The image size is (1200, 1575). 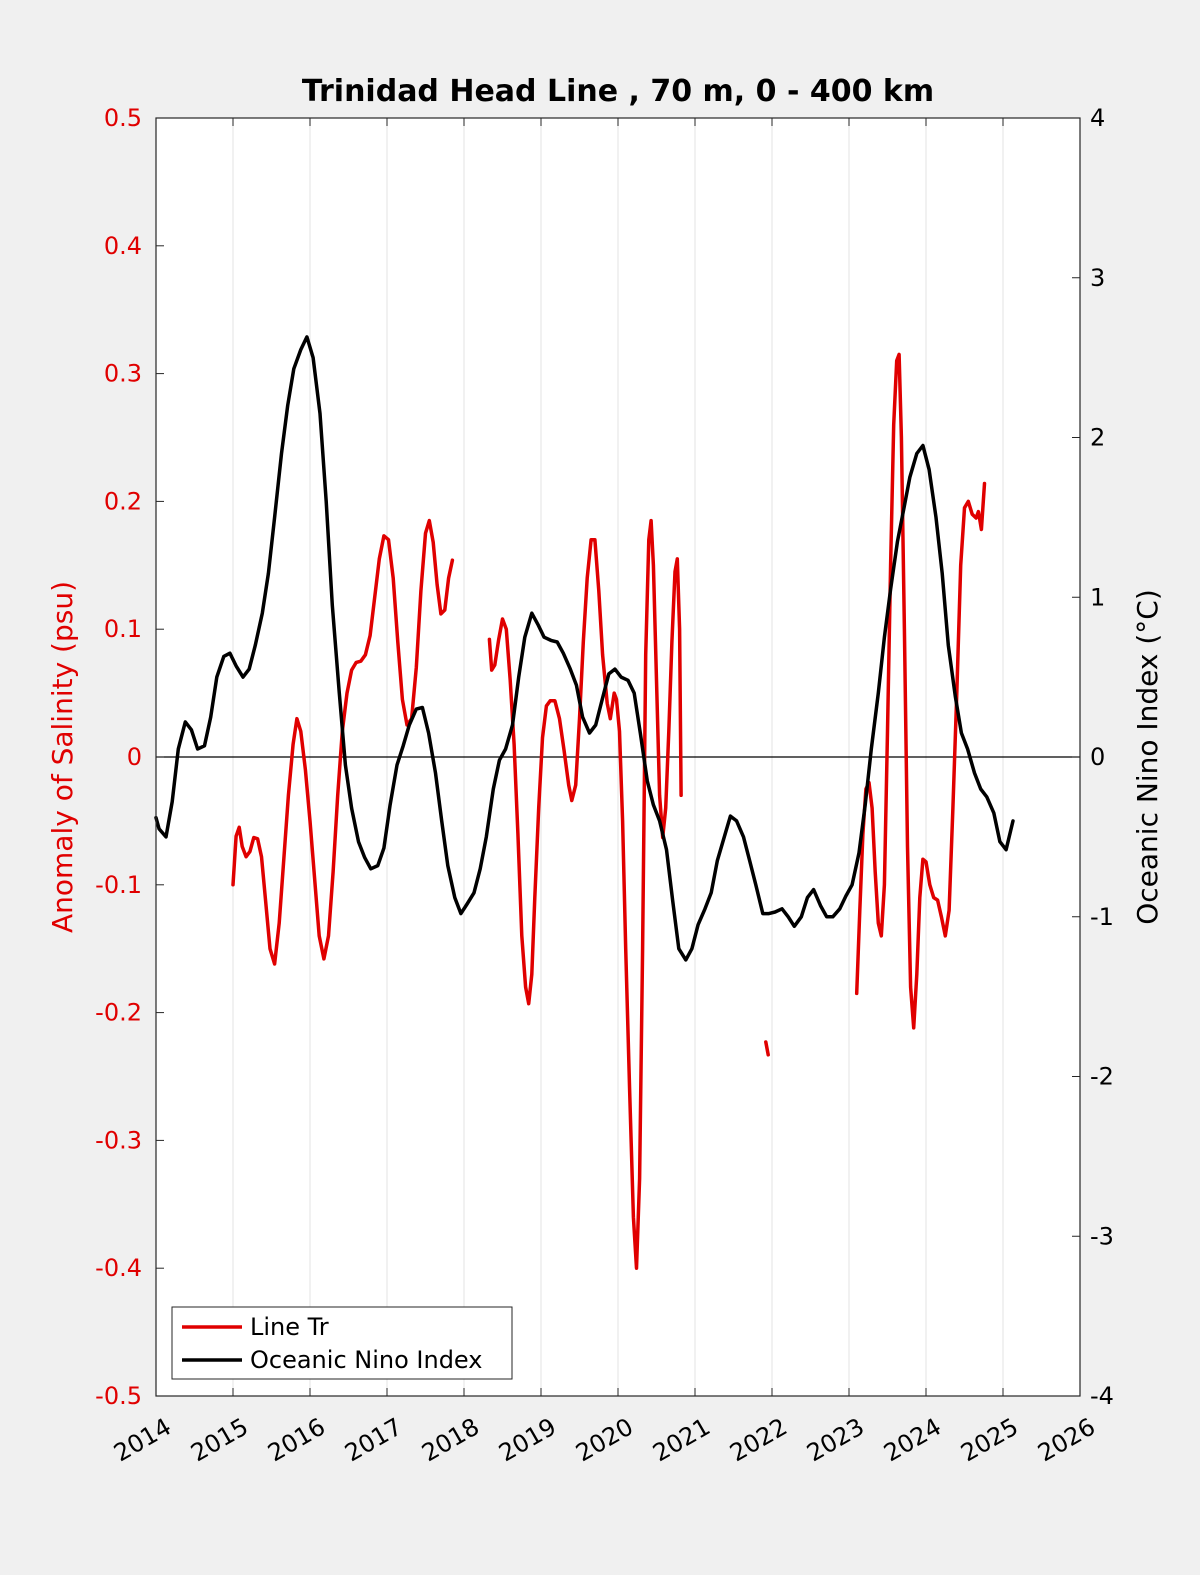 I want to click on legend-label-oni: Oceanic Nino Index, so click(x=366, y=1360).